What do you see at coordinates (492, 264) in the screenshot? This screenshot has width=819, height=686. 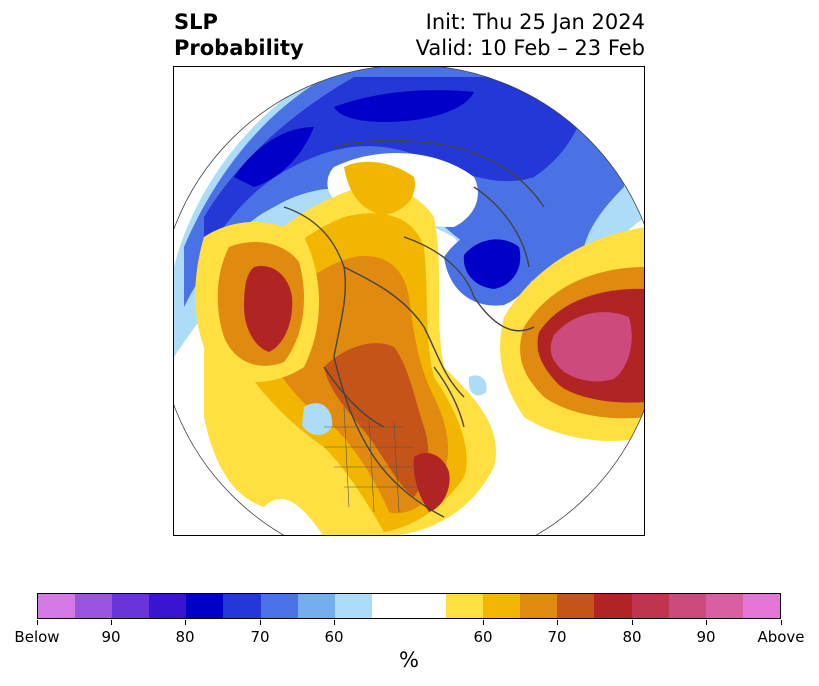 I see `below-zone-siberia-core` at bounding box center [492, 264].